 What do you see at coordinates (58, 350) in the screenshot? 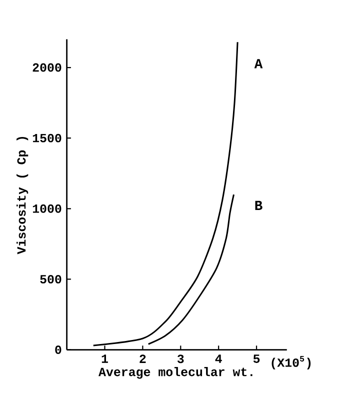
I see `y-tick-label: 0` at bounding box center [58, 350].